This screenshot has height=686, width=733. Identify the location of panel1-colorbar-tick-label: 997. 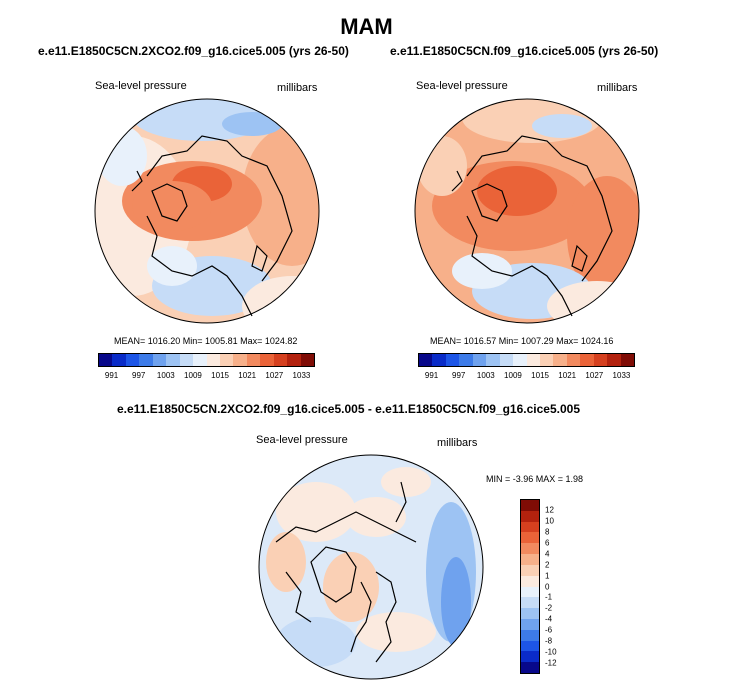
(139, 375).